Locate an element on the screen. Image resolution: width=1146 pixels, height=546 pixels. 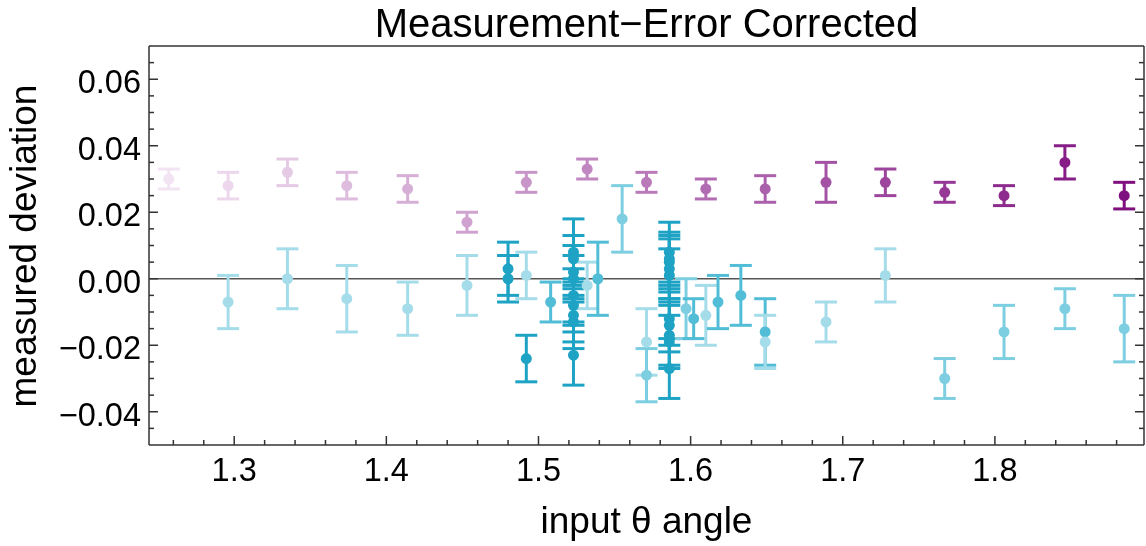
x-tick-label: 1.7 is located at coordinates (843, 470).